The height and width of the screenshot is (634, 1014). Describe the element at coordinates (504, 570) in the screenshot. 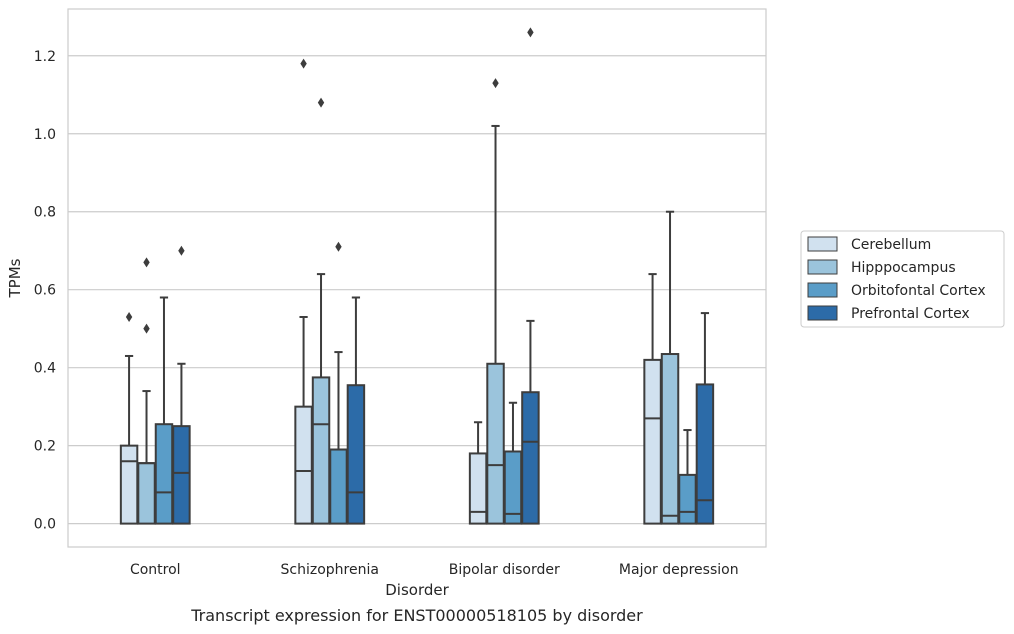

I see `x-tick-label: Bipolar disorder` at that location.